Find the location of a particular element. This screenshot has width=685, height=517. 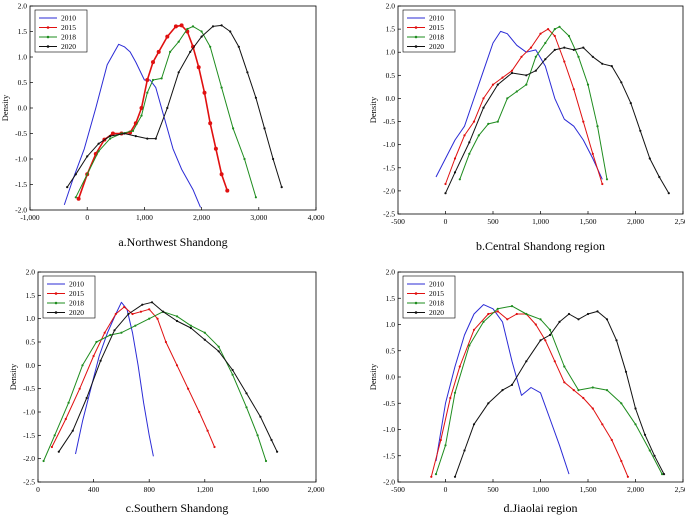

panel-title: b.Central Shandong region is located at coordinates (540, 246).